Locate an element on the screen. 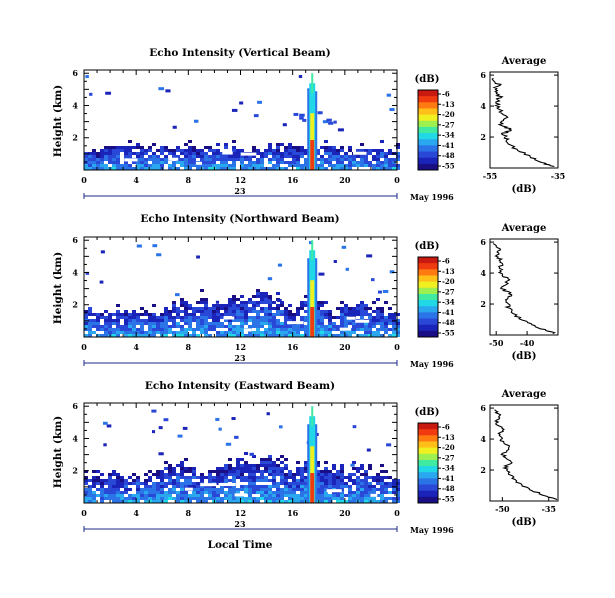 This screenshot has height=598, width=615. day-label: 23 is located at coordinates (240, 191).